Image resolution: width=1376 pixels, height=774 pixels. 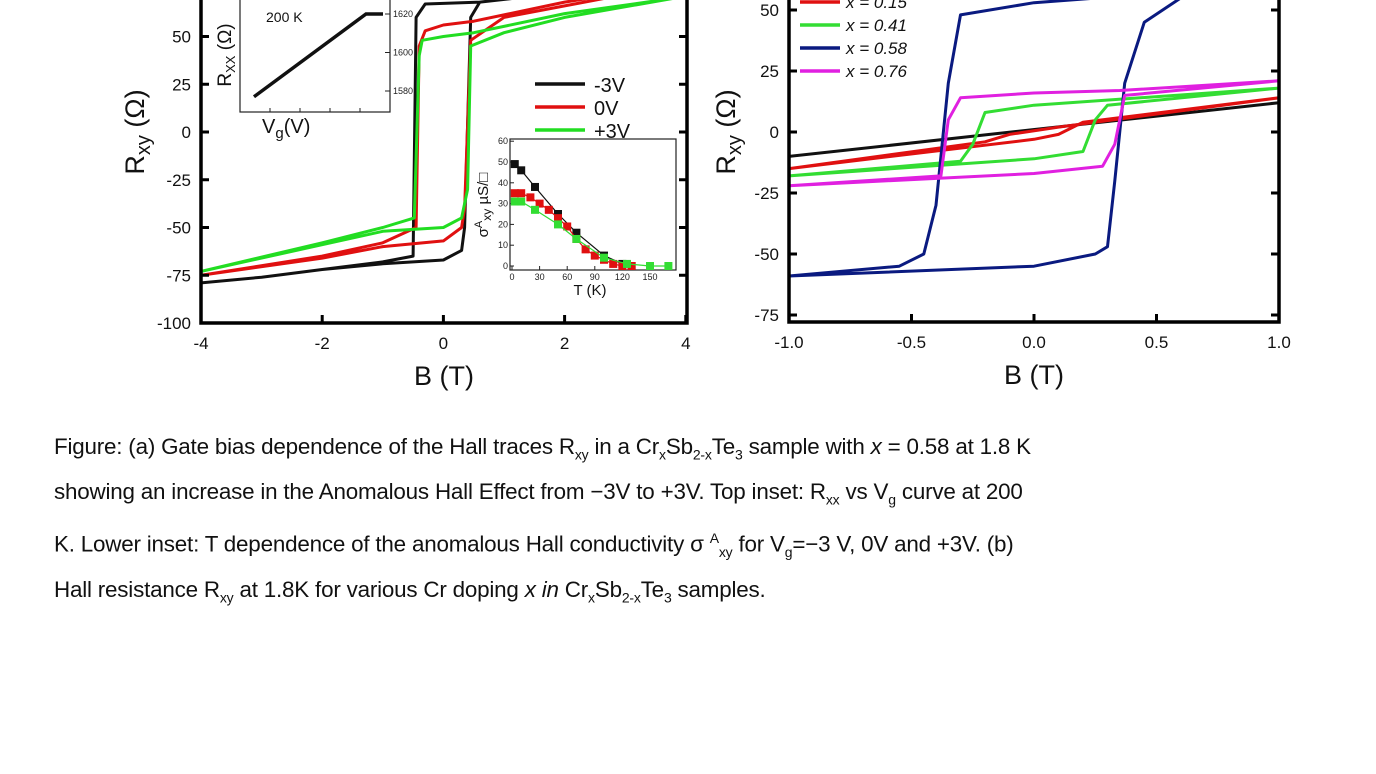 I want to click on y-tick-label: -50, so click(x=178, y=228).